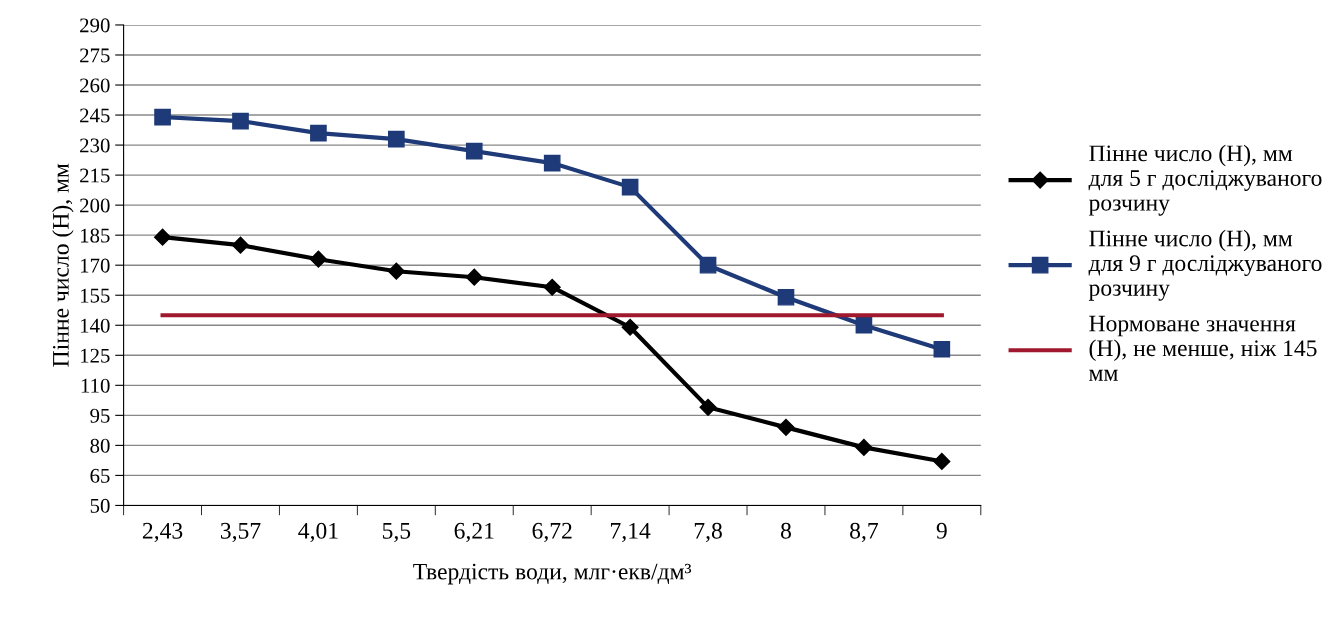 This screenshot has height=624, width=1329. I want to click on y-tick-label: 230, so click(95, 145).